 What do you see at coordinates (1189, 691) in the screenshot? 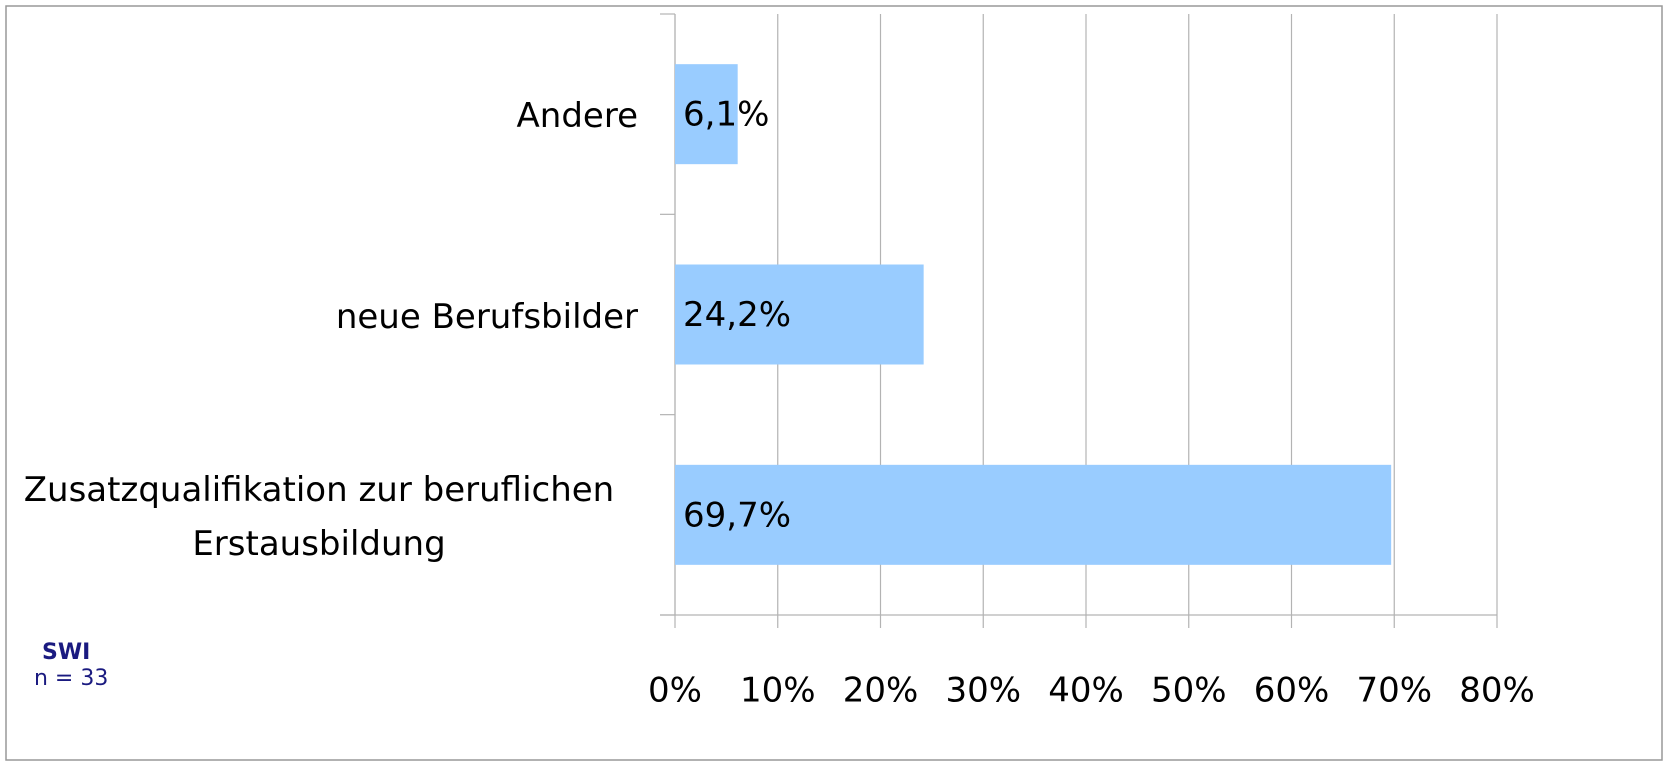
I see `x-tick-label: 50%` at bounding box center [1189, 691].